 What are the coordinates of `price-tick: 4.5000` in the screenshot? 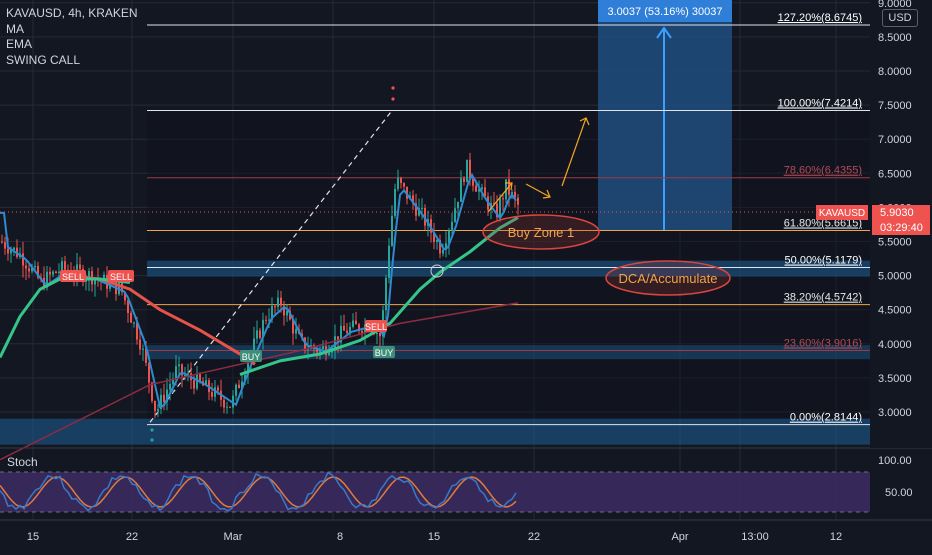 It's located at (895, 311).